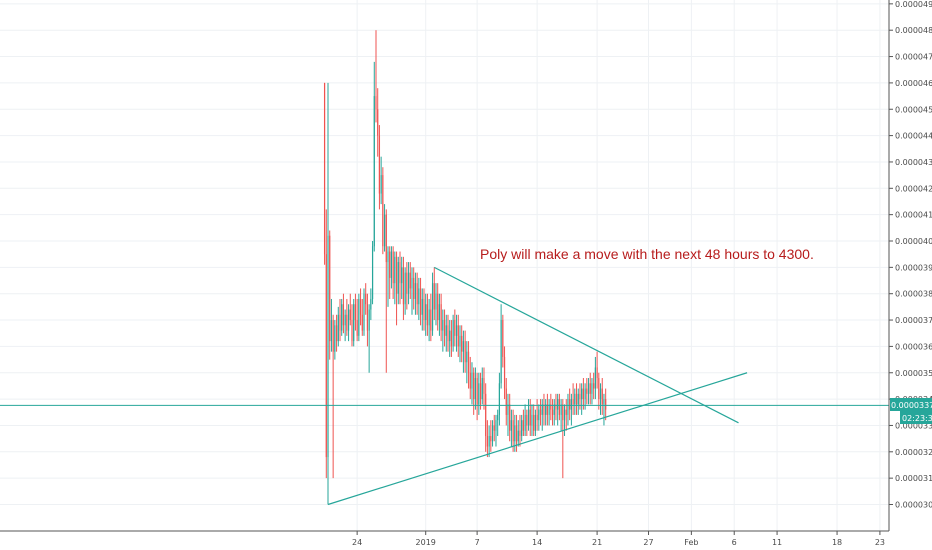 Image resolution: width=932 pixels, height=550 pixels. Describe the element at coordinates (913, 188) in the screenshot. I see `y-tick-label: 0.00004200` at that location.